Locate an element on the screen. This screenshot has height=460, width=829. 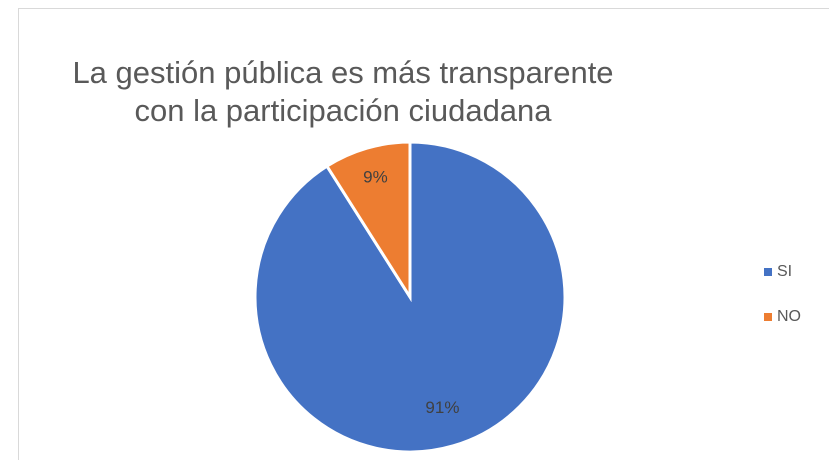
legend-label: NO is located at coordinates (789, 316).